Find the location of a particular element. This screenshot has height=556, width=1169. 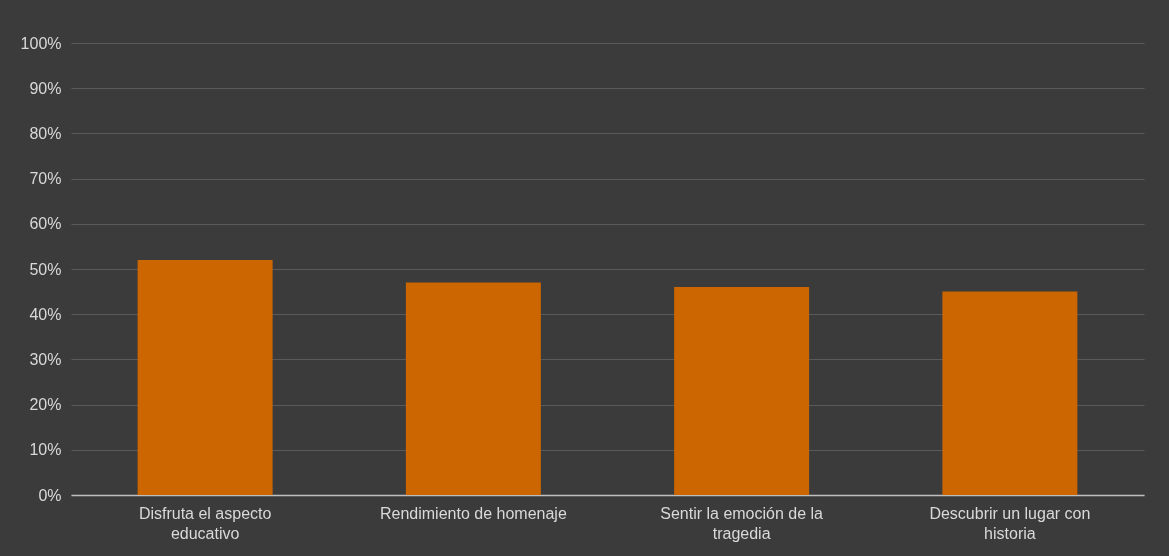

y-tick-label: 10% is located at coordinates (45, 450).